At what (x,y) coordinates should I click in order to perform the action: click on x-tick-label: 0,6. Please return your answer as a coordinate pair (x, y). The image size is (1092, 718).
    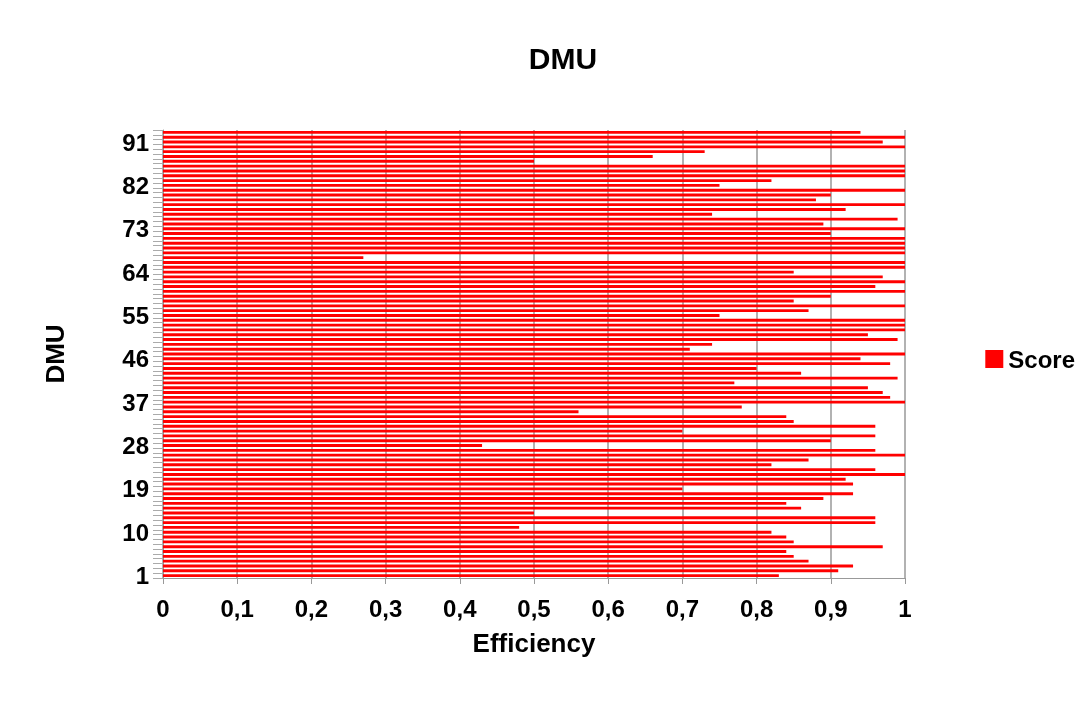
    Looking at the image, I should click on (608, 608).